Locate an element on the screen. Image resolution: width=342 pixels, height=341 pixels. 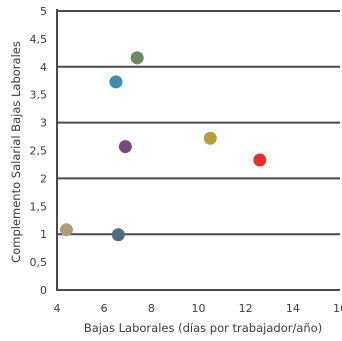
x-tick-label: 16 is located at coordinates (337, 308).